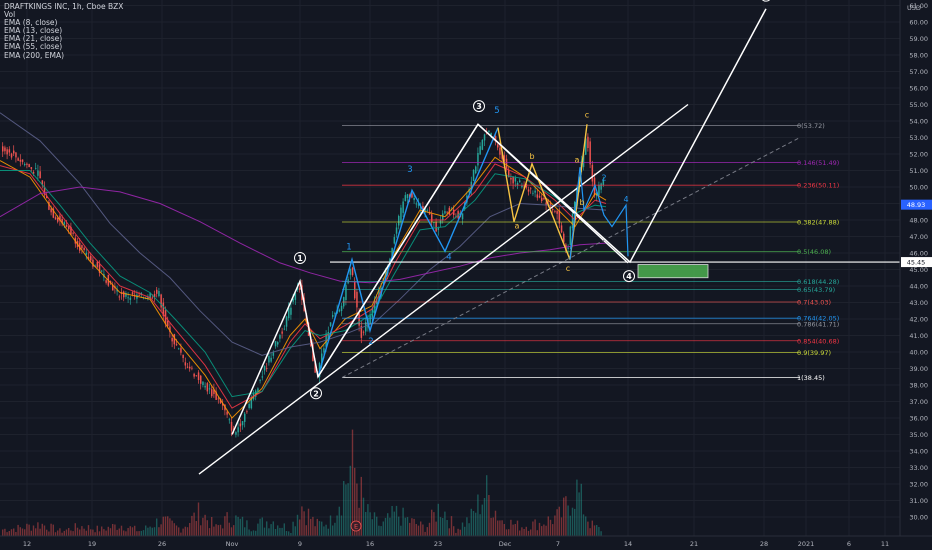 The height and width of the screenshot is (550, 932). I want to click on time-tick-label: 14, so click(628, 544).